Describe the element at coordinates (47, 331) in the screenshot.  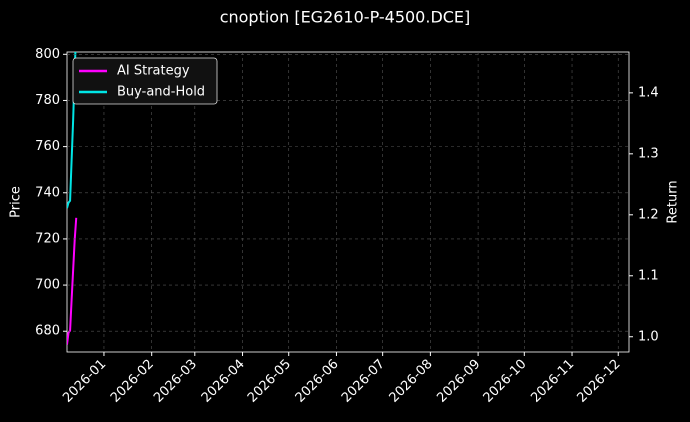
I see `y-tick-label: 680` at that location.